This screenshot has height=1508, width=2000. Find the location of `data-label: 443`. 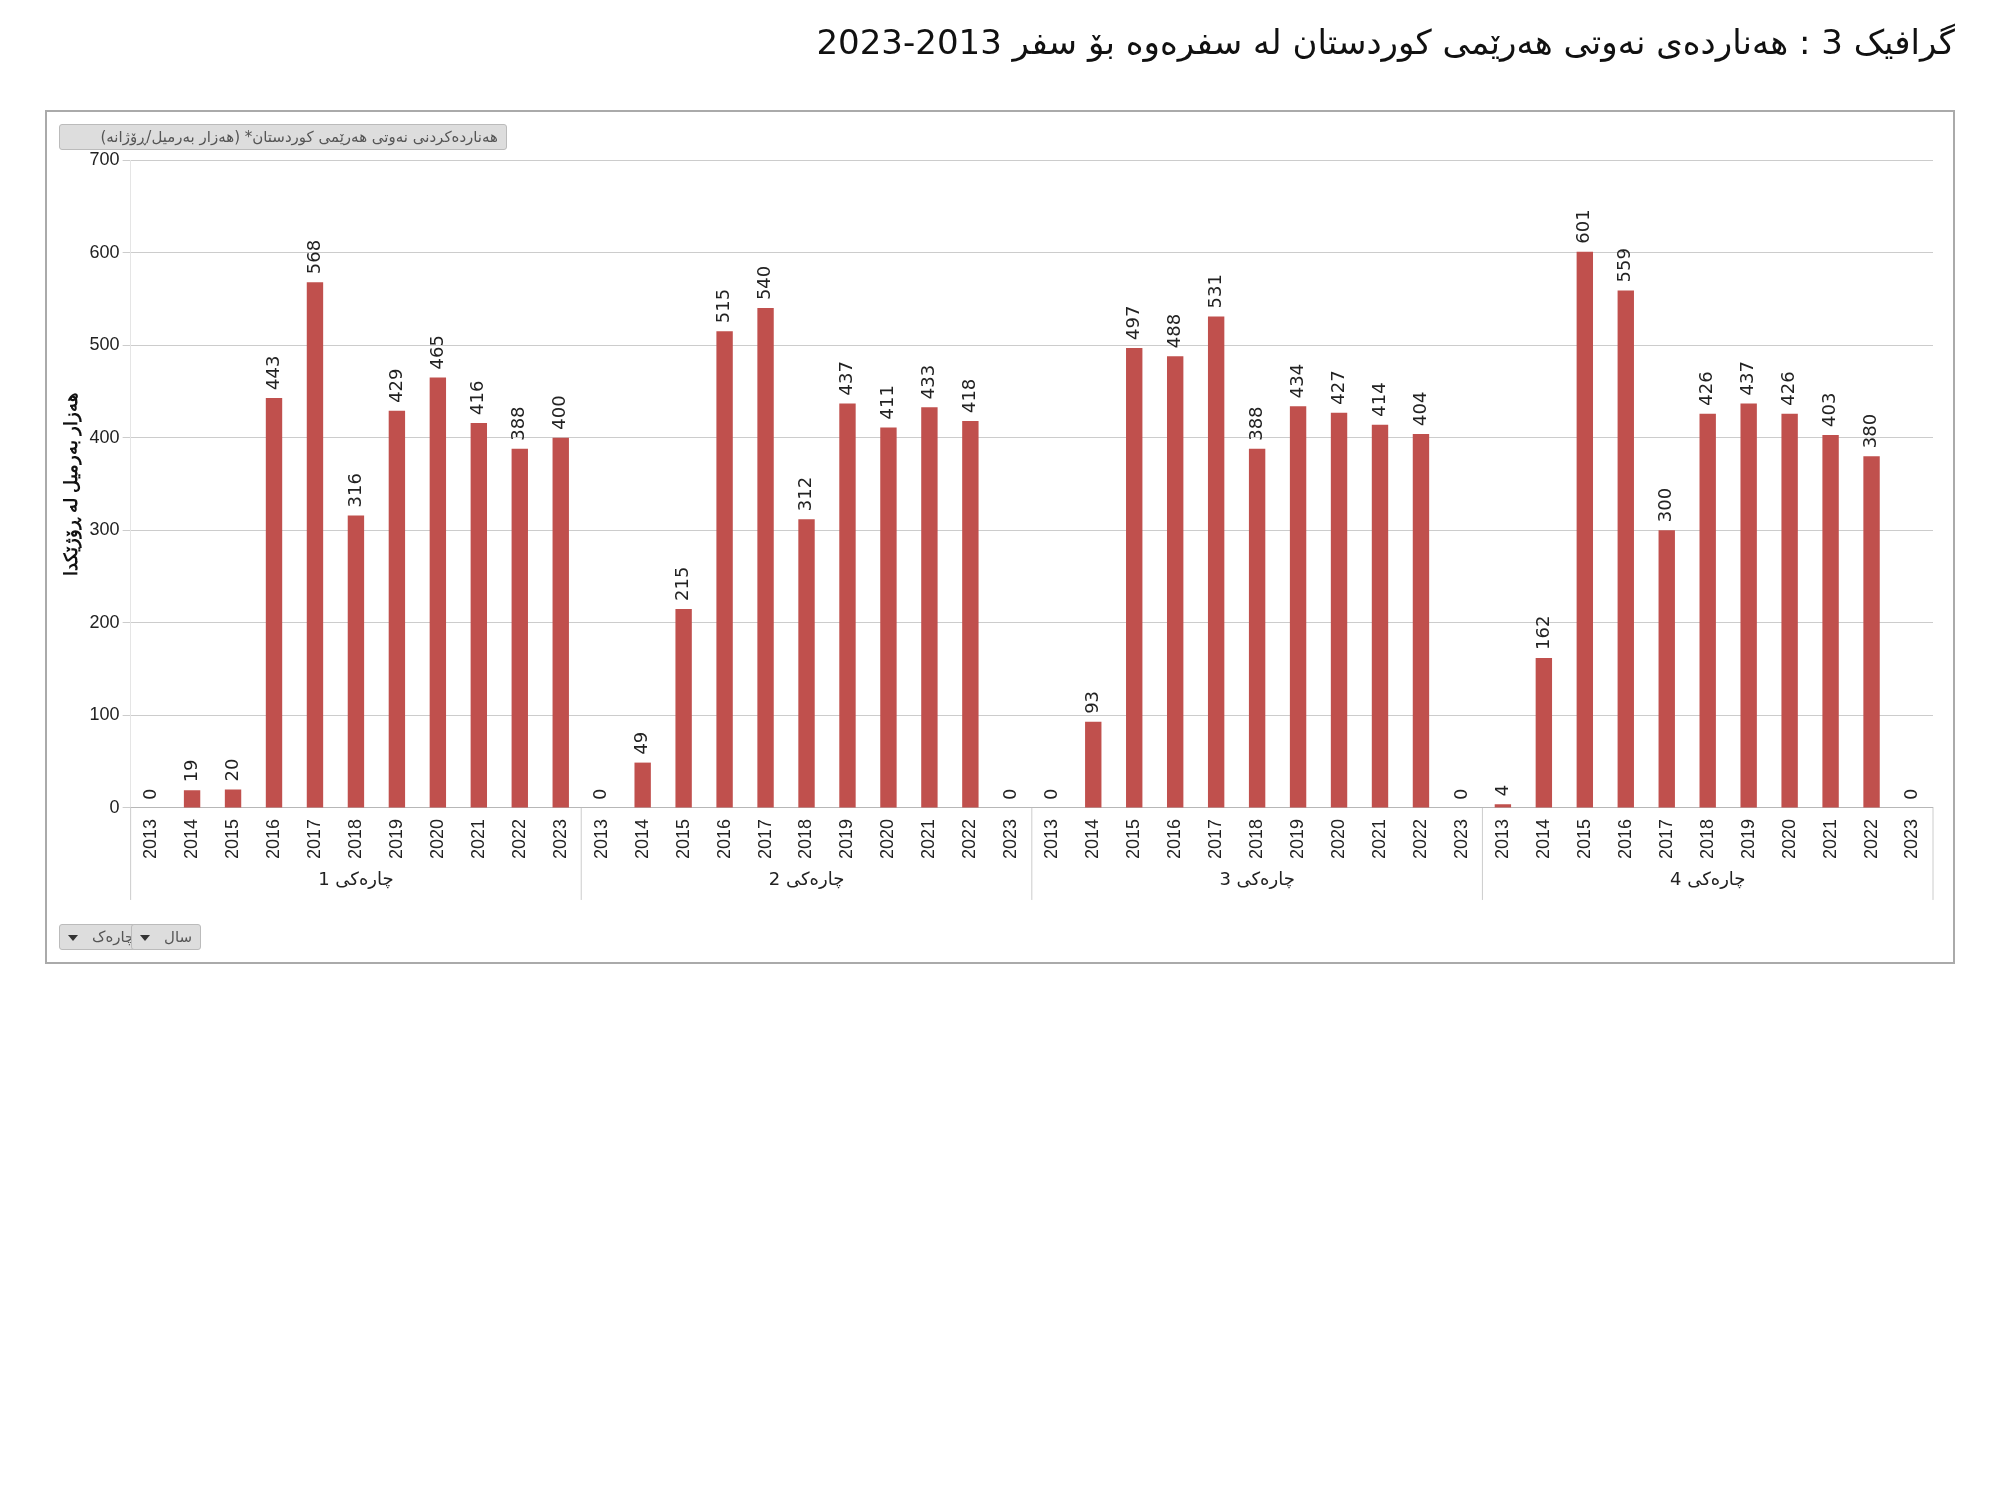

data-label: 443 is located at coordinates (272, 372).